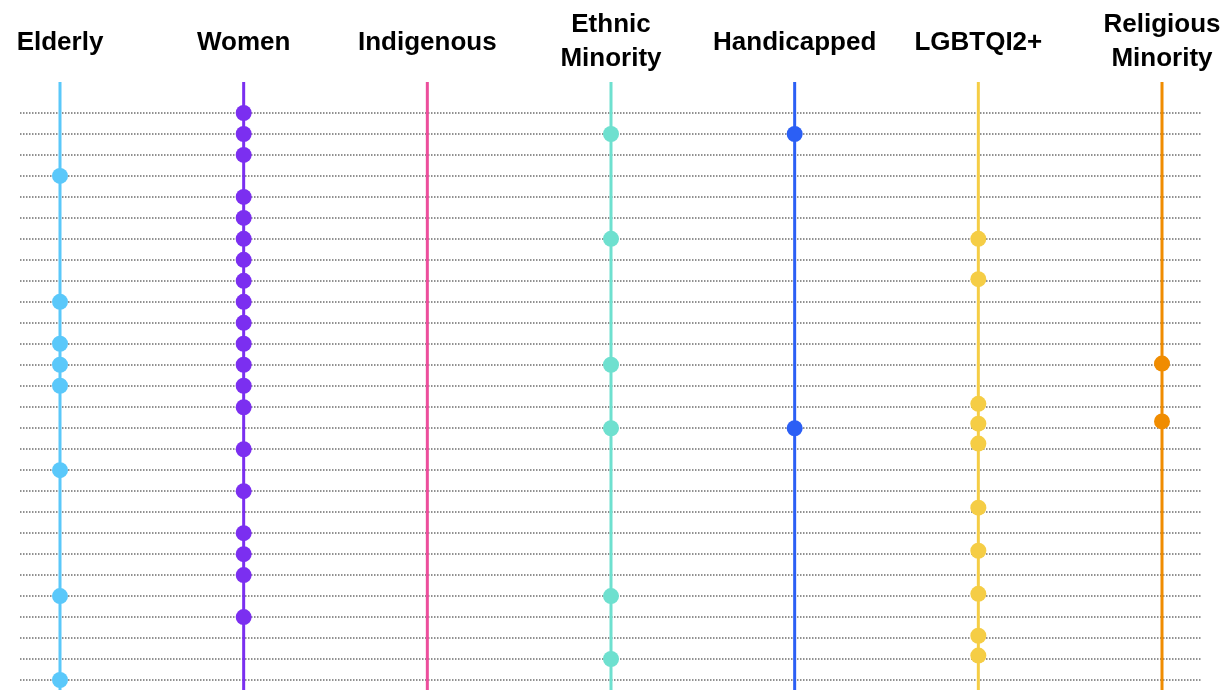  What do you see at coordinates (795, 41) in the screenshot?
I see `x-tick-label: Handicapped` at bounding box center [795, 41].